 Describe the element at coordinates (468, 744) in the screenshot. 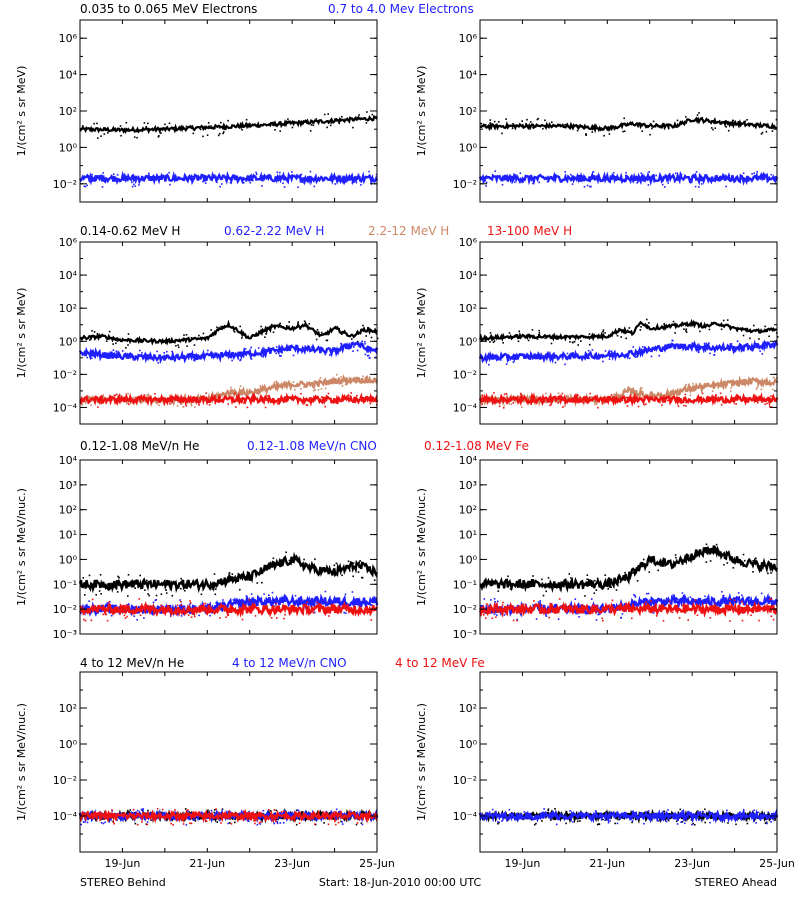

I see `y-tick-label: 10⁰` at that location.